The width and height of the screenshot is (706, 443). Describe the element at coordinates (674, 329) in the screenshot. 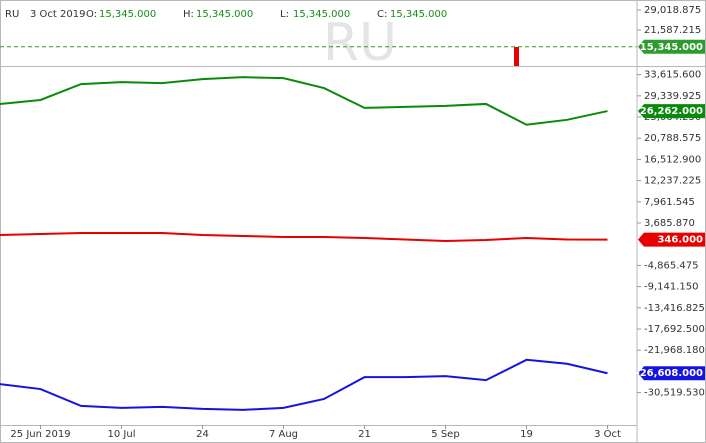

I see `y-tick-label: -17,692.500` at that location.